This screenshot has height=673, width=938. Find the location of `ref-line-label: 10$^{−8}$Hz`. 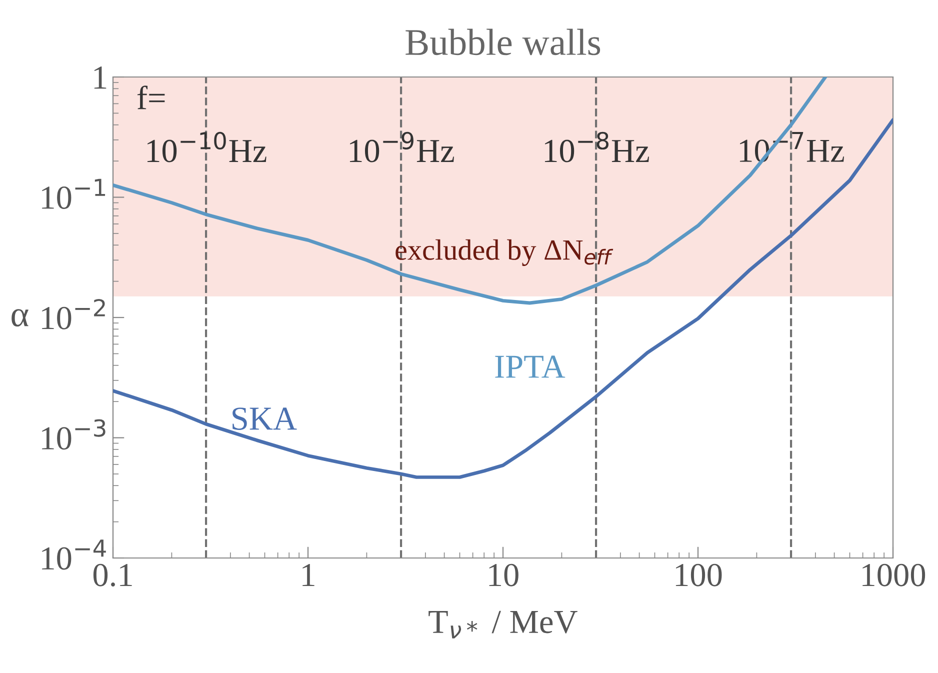

ref-line-label: 10$^{−8}$Hz is located at coordinates (596, 147).